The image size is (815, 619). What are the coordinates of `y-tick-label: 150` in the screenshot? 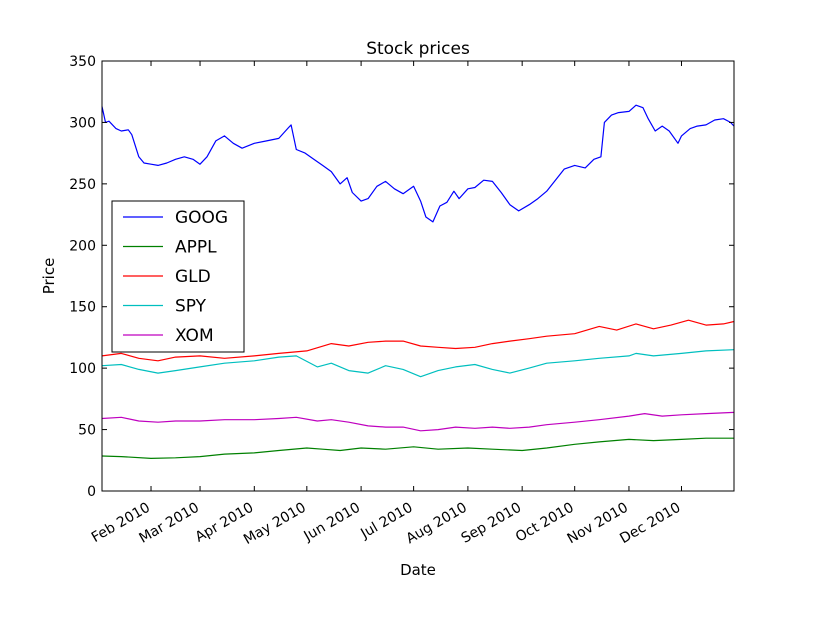 It's located at (82, 308).